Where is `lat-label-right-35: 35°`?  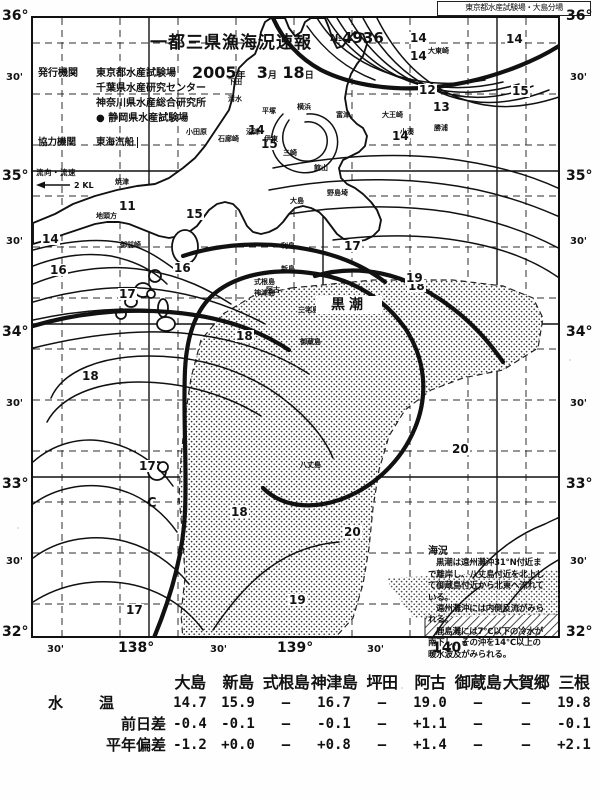
lat-label-right-35: 35° is located at coordinates (579, 176).